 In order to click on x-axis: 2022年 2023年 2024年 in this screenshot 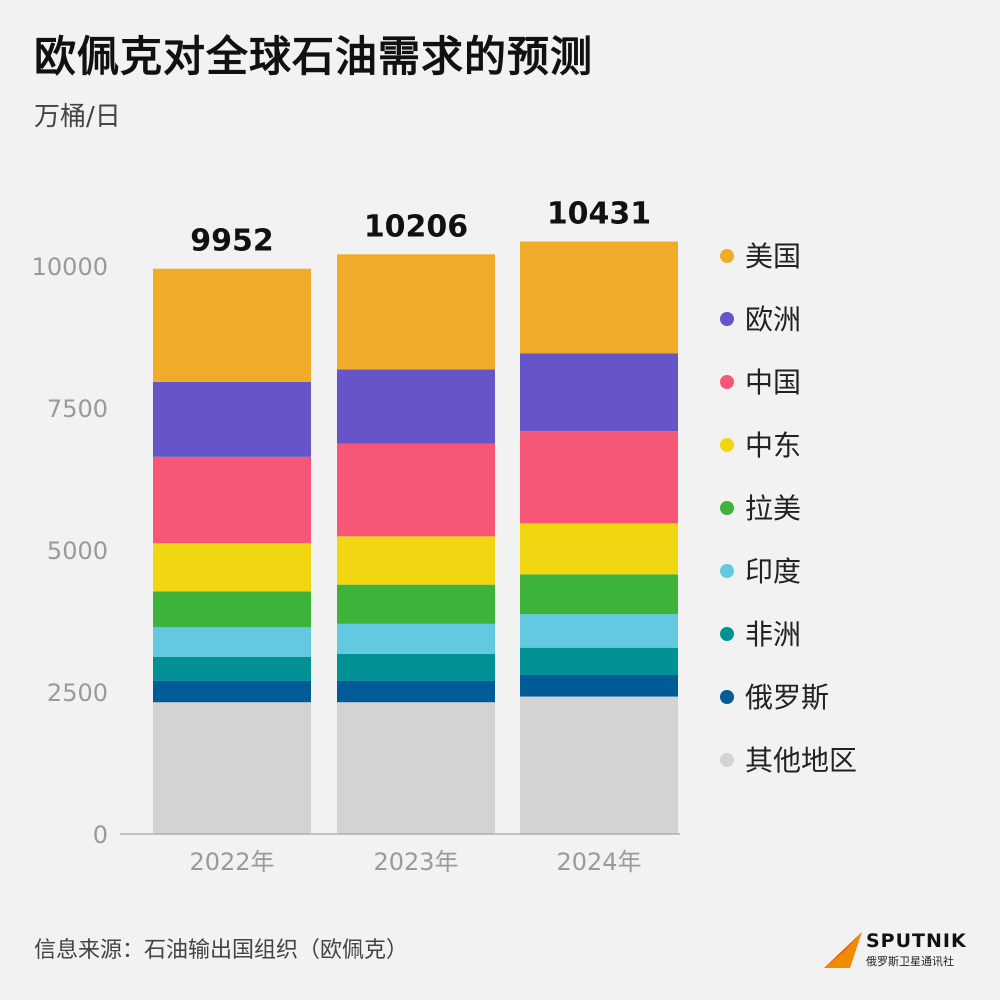, I will do `click(400, 854)`.